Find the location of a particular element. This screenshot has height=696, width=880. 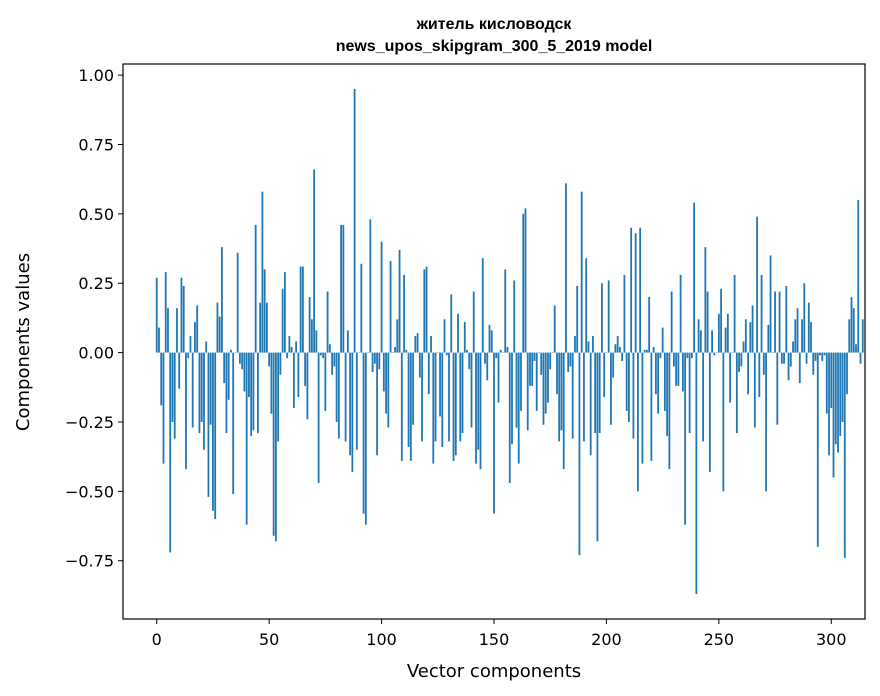

y-tick-label: 1.00 is located at coordinates (96, 75).